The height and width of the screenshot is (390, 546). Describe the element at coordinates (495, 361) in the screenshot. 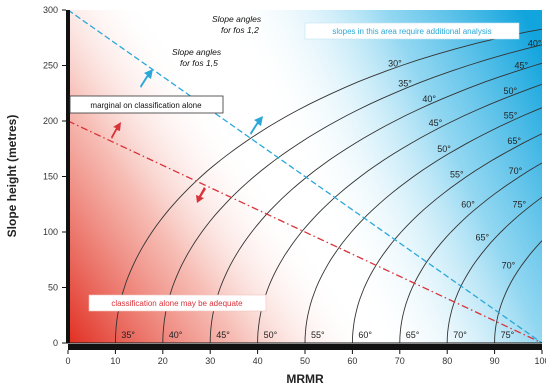

I see `x-tick-label: 90` at that location.